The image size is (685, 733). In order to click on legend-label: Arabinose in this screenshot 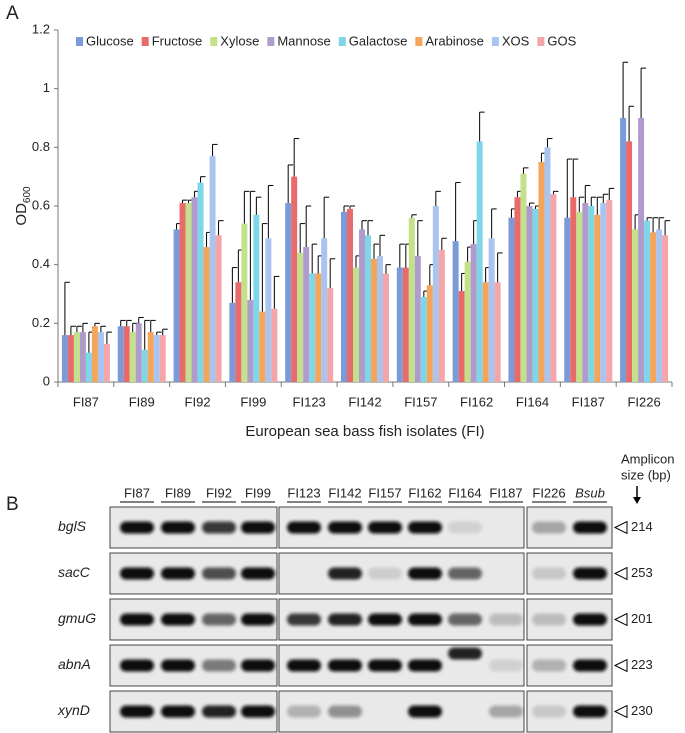, I will do `click(454, 40)`.